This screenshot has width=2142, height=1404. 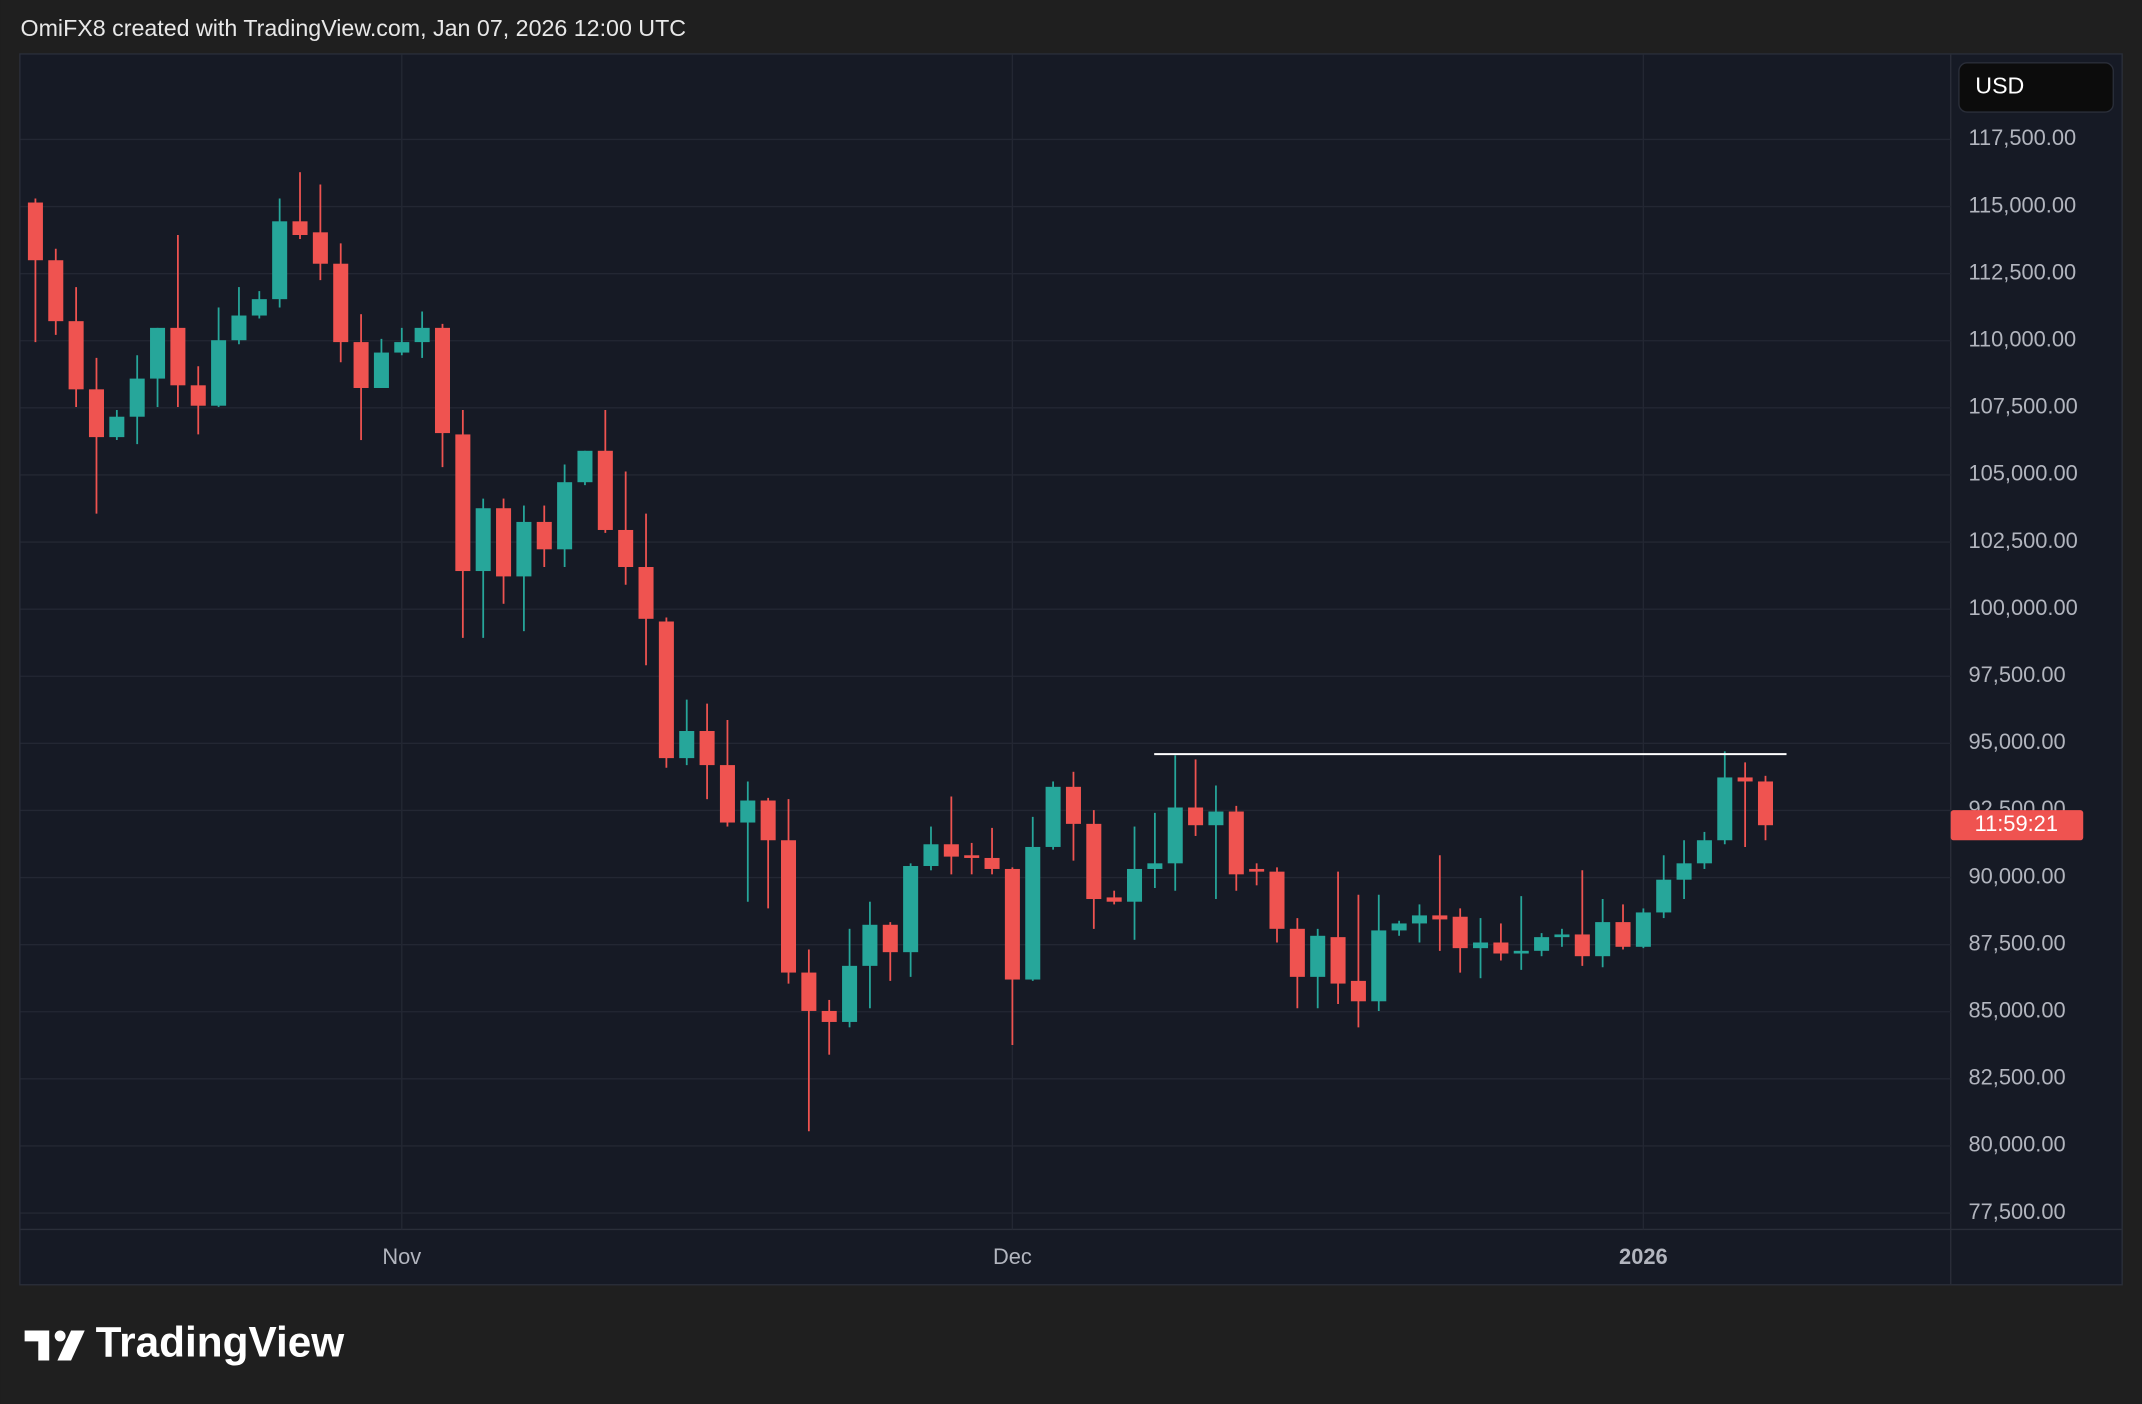 I want to click on y-tick-label: 90,000.00, so click(x=2016, y=875).